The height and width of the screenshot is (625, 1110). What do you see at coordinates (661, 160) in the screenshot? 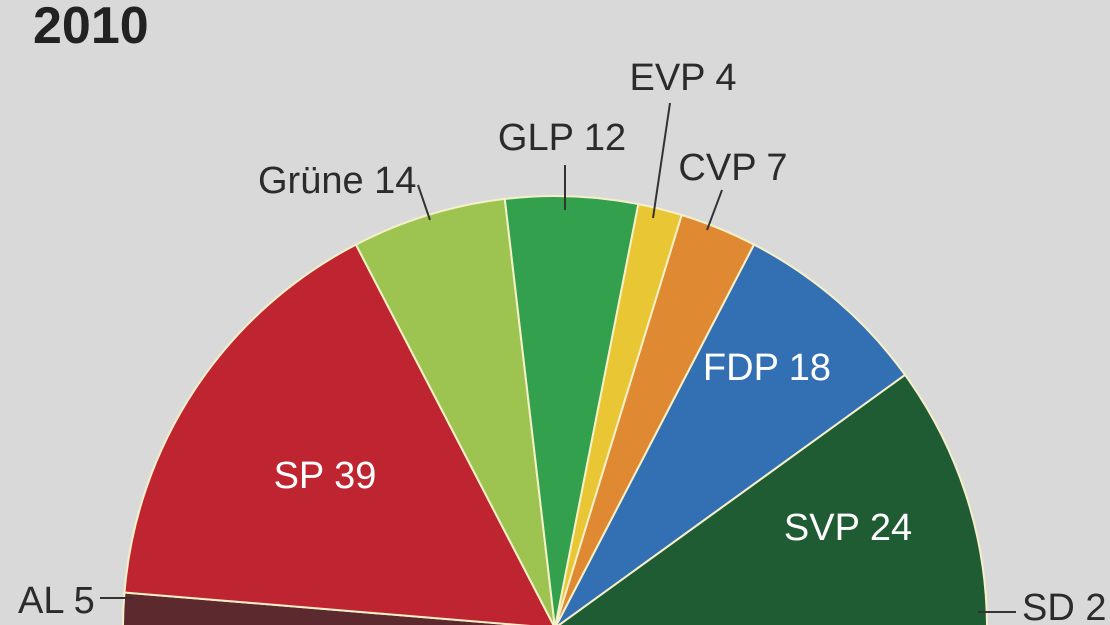
I see `leader-line-evp` at bounding box center [661, 160].